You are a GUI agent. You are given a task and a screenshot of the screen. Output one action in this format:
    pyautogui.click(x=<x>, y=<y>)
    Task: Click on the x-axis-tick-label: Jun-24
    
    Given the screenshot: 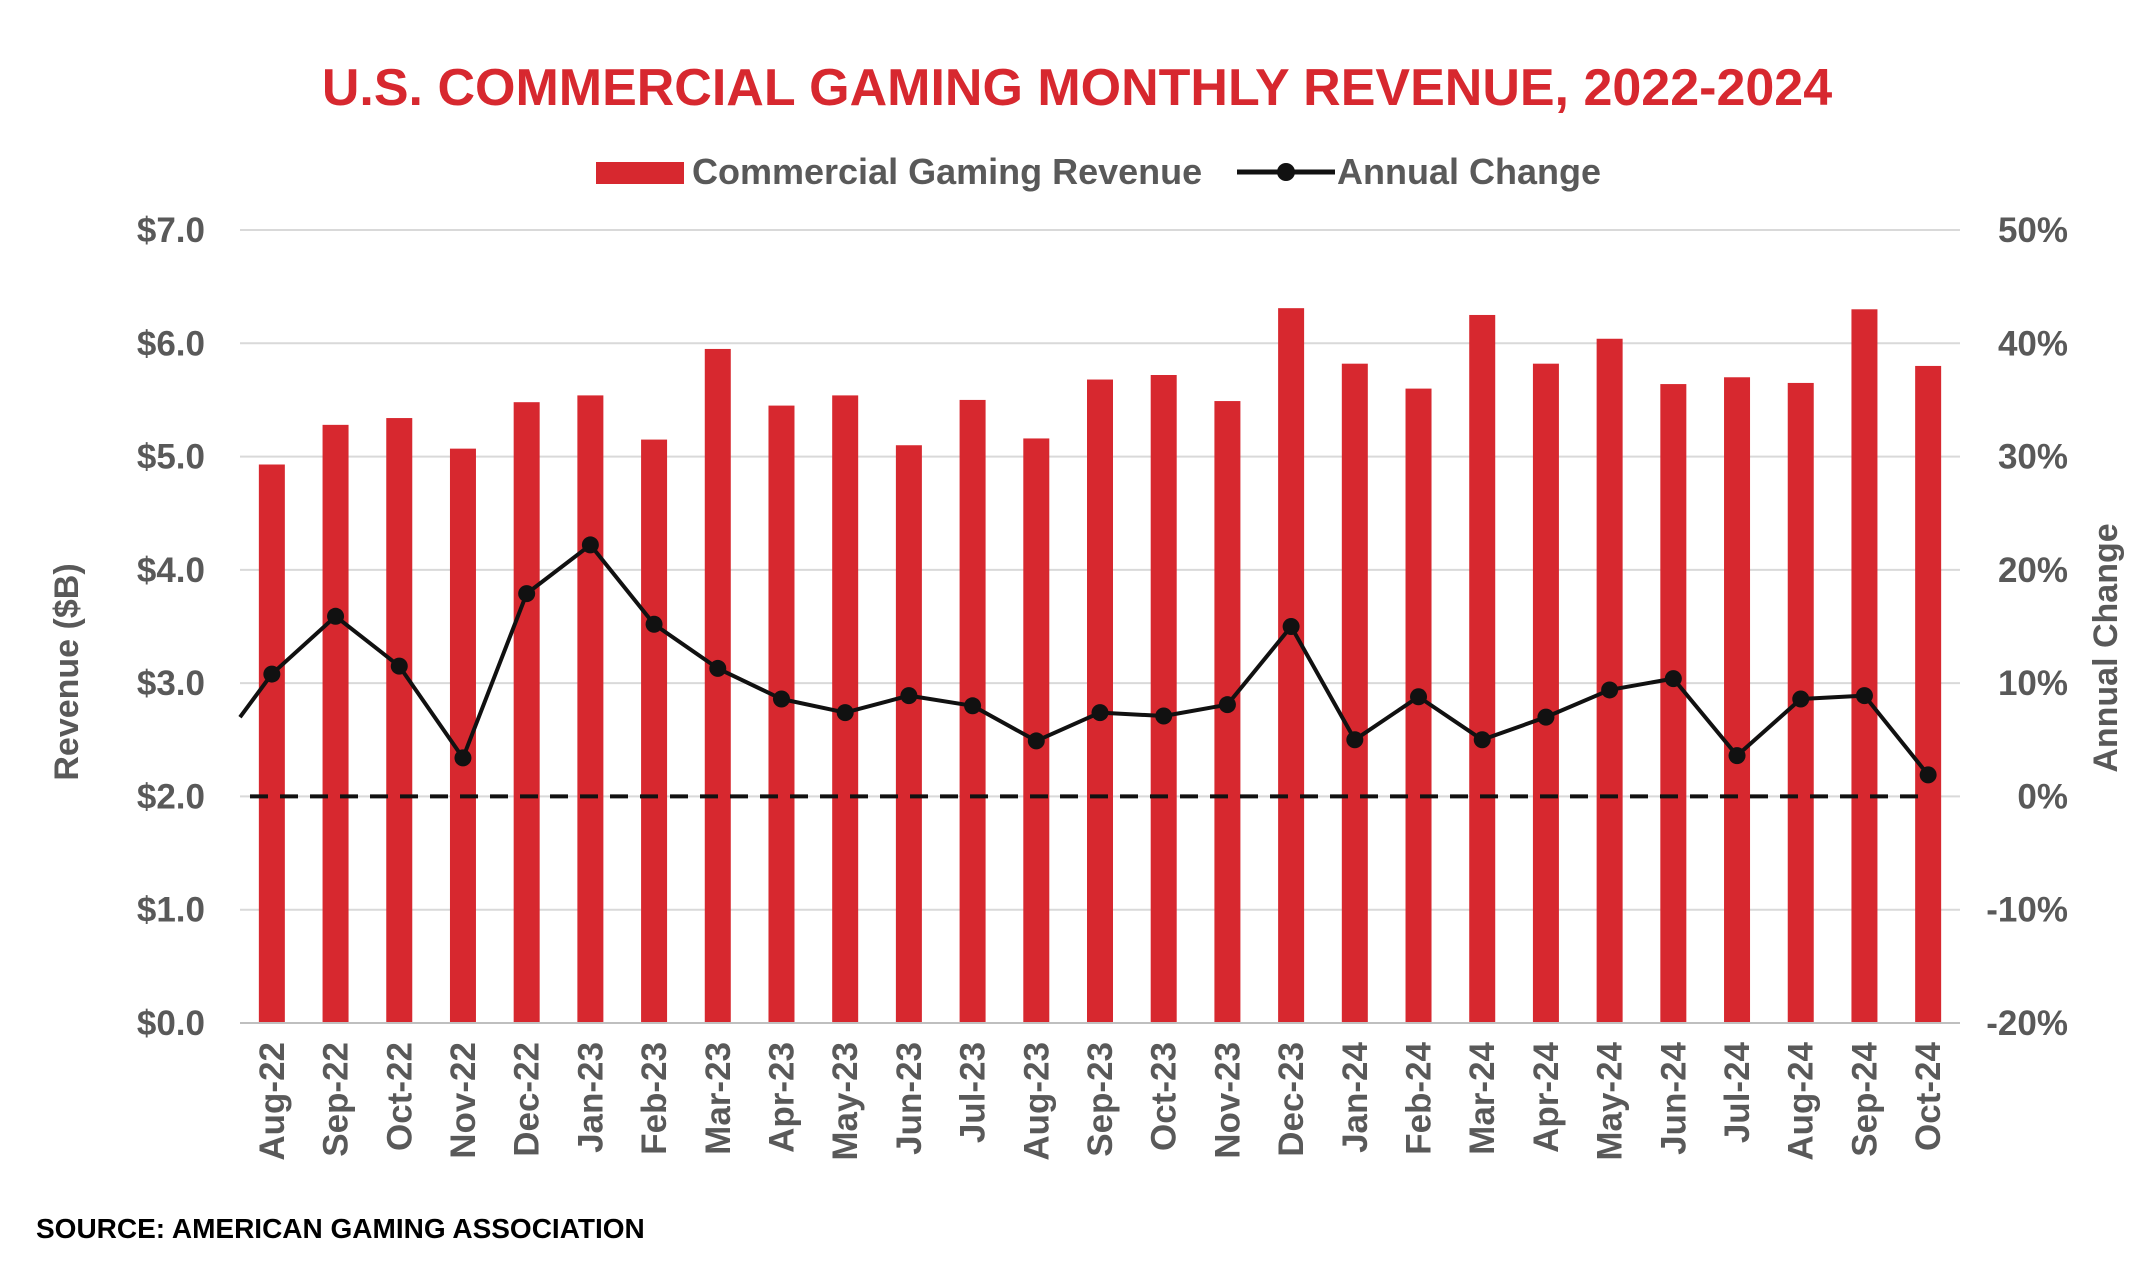 What is the action you would take?
    pyautogui.click(x=1673, y=1097)
    